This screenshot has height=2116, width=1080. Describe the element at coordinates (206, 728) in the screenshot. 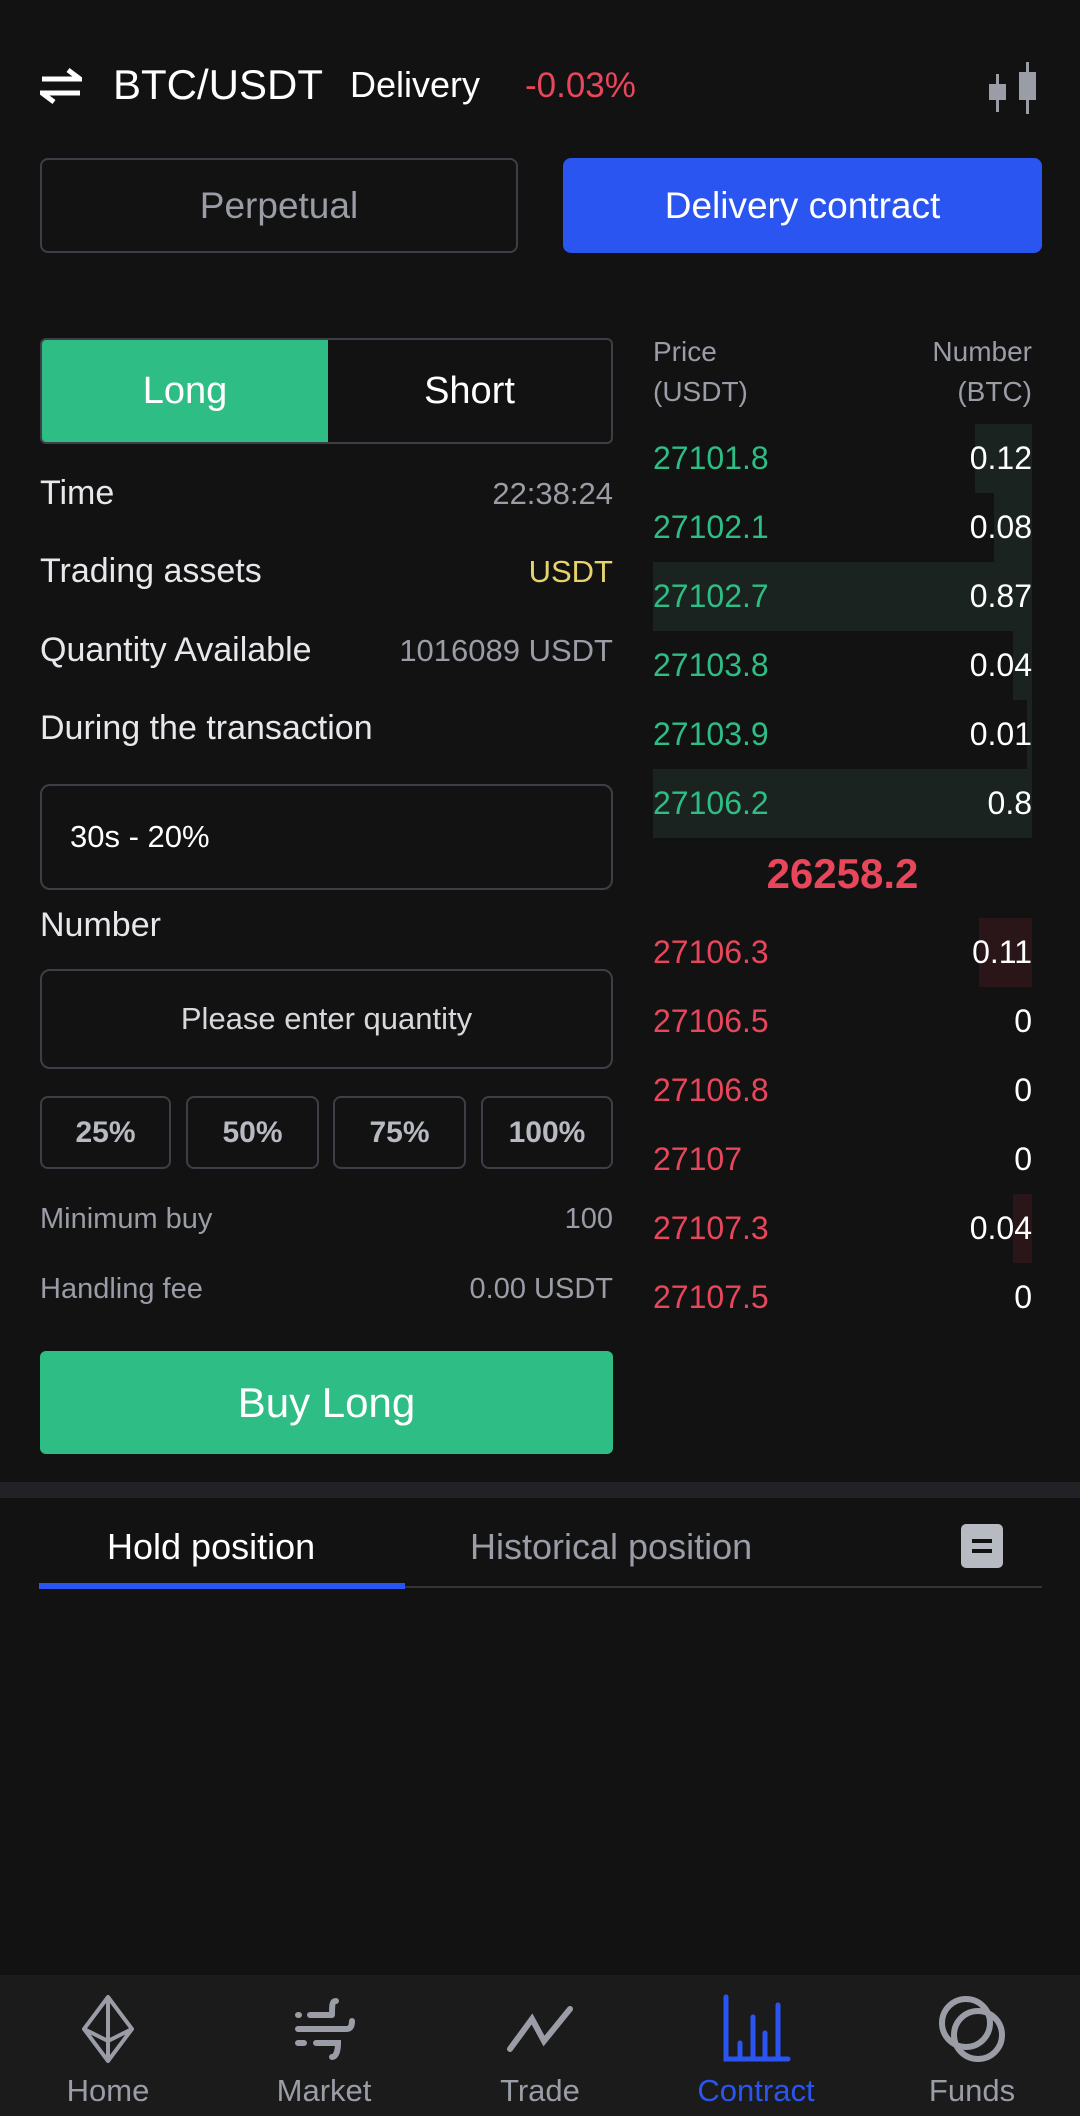

I see `during-label: During the transaction` at that location.